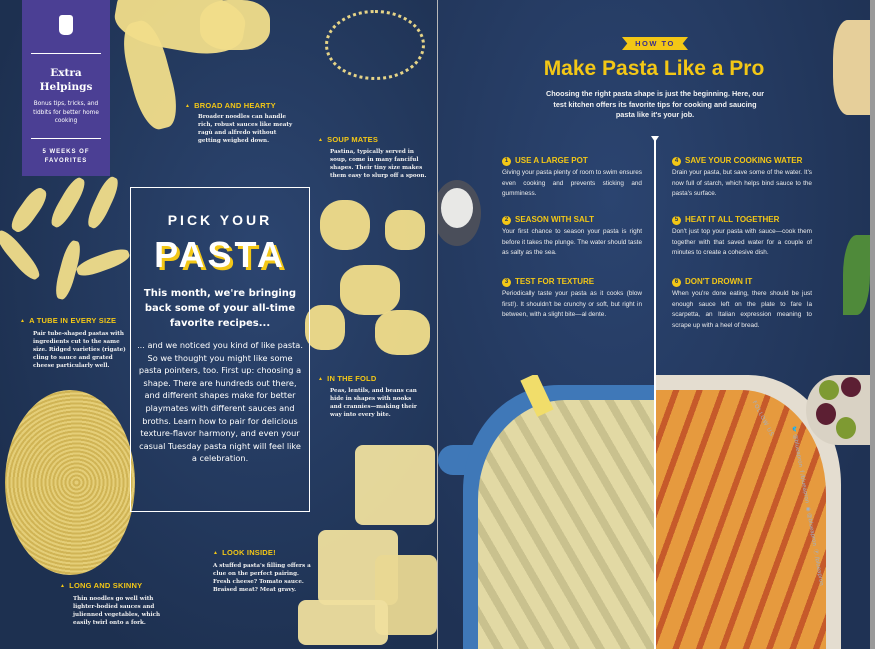 This screenshot has width=875, height=649. I want to click on callout-heading: LONG AND SKINNY, so click(101, 585).